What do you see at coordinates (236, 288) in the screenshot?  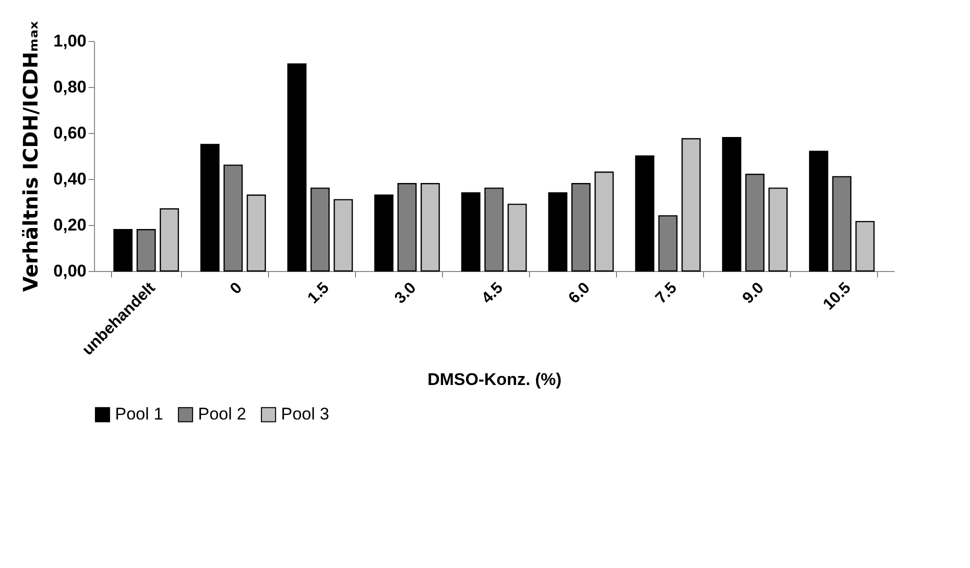 I see `x-tick-label: 0` at bounding box center [236, 288].